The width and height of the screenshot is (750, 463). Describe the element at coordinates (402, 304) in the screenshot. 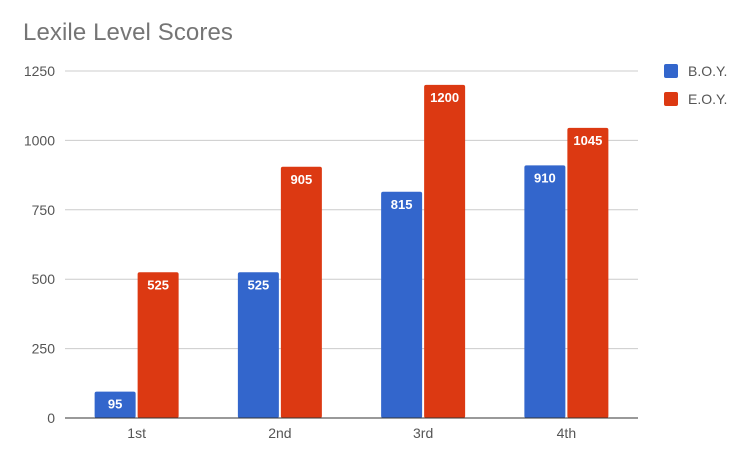

I see `bar-boy-3rd` at that location.